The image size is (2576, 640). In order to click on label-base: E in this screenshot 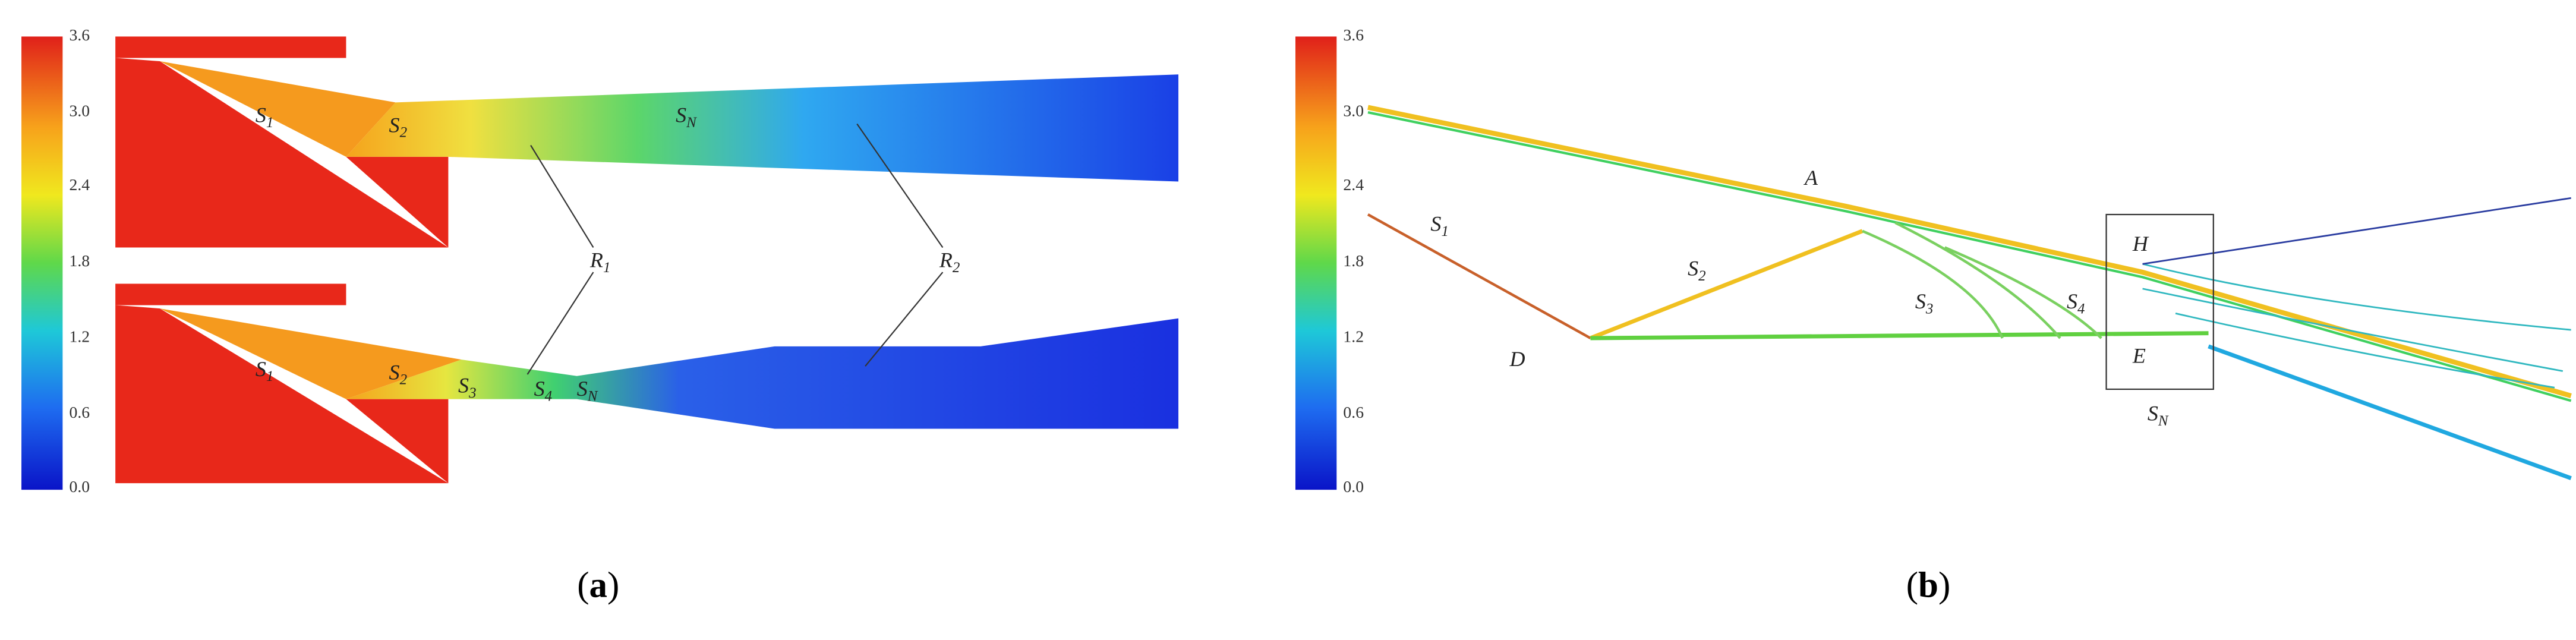, I will do `click(2139, 356)`.